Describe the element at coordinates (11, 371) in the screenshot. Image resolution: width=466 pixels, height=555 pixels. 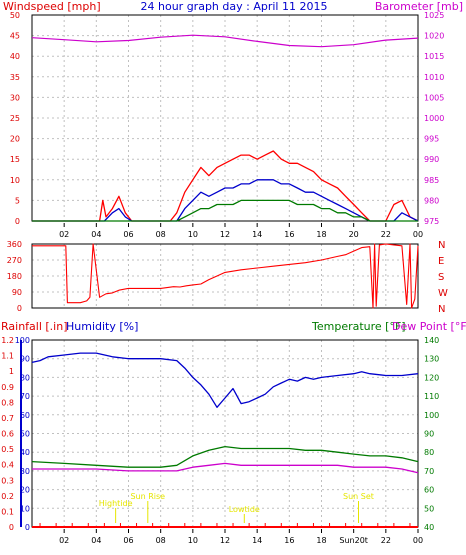
I see `rainfall-tick-label: 1` at that location.